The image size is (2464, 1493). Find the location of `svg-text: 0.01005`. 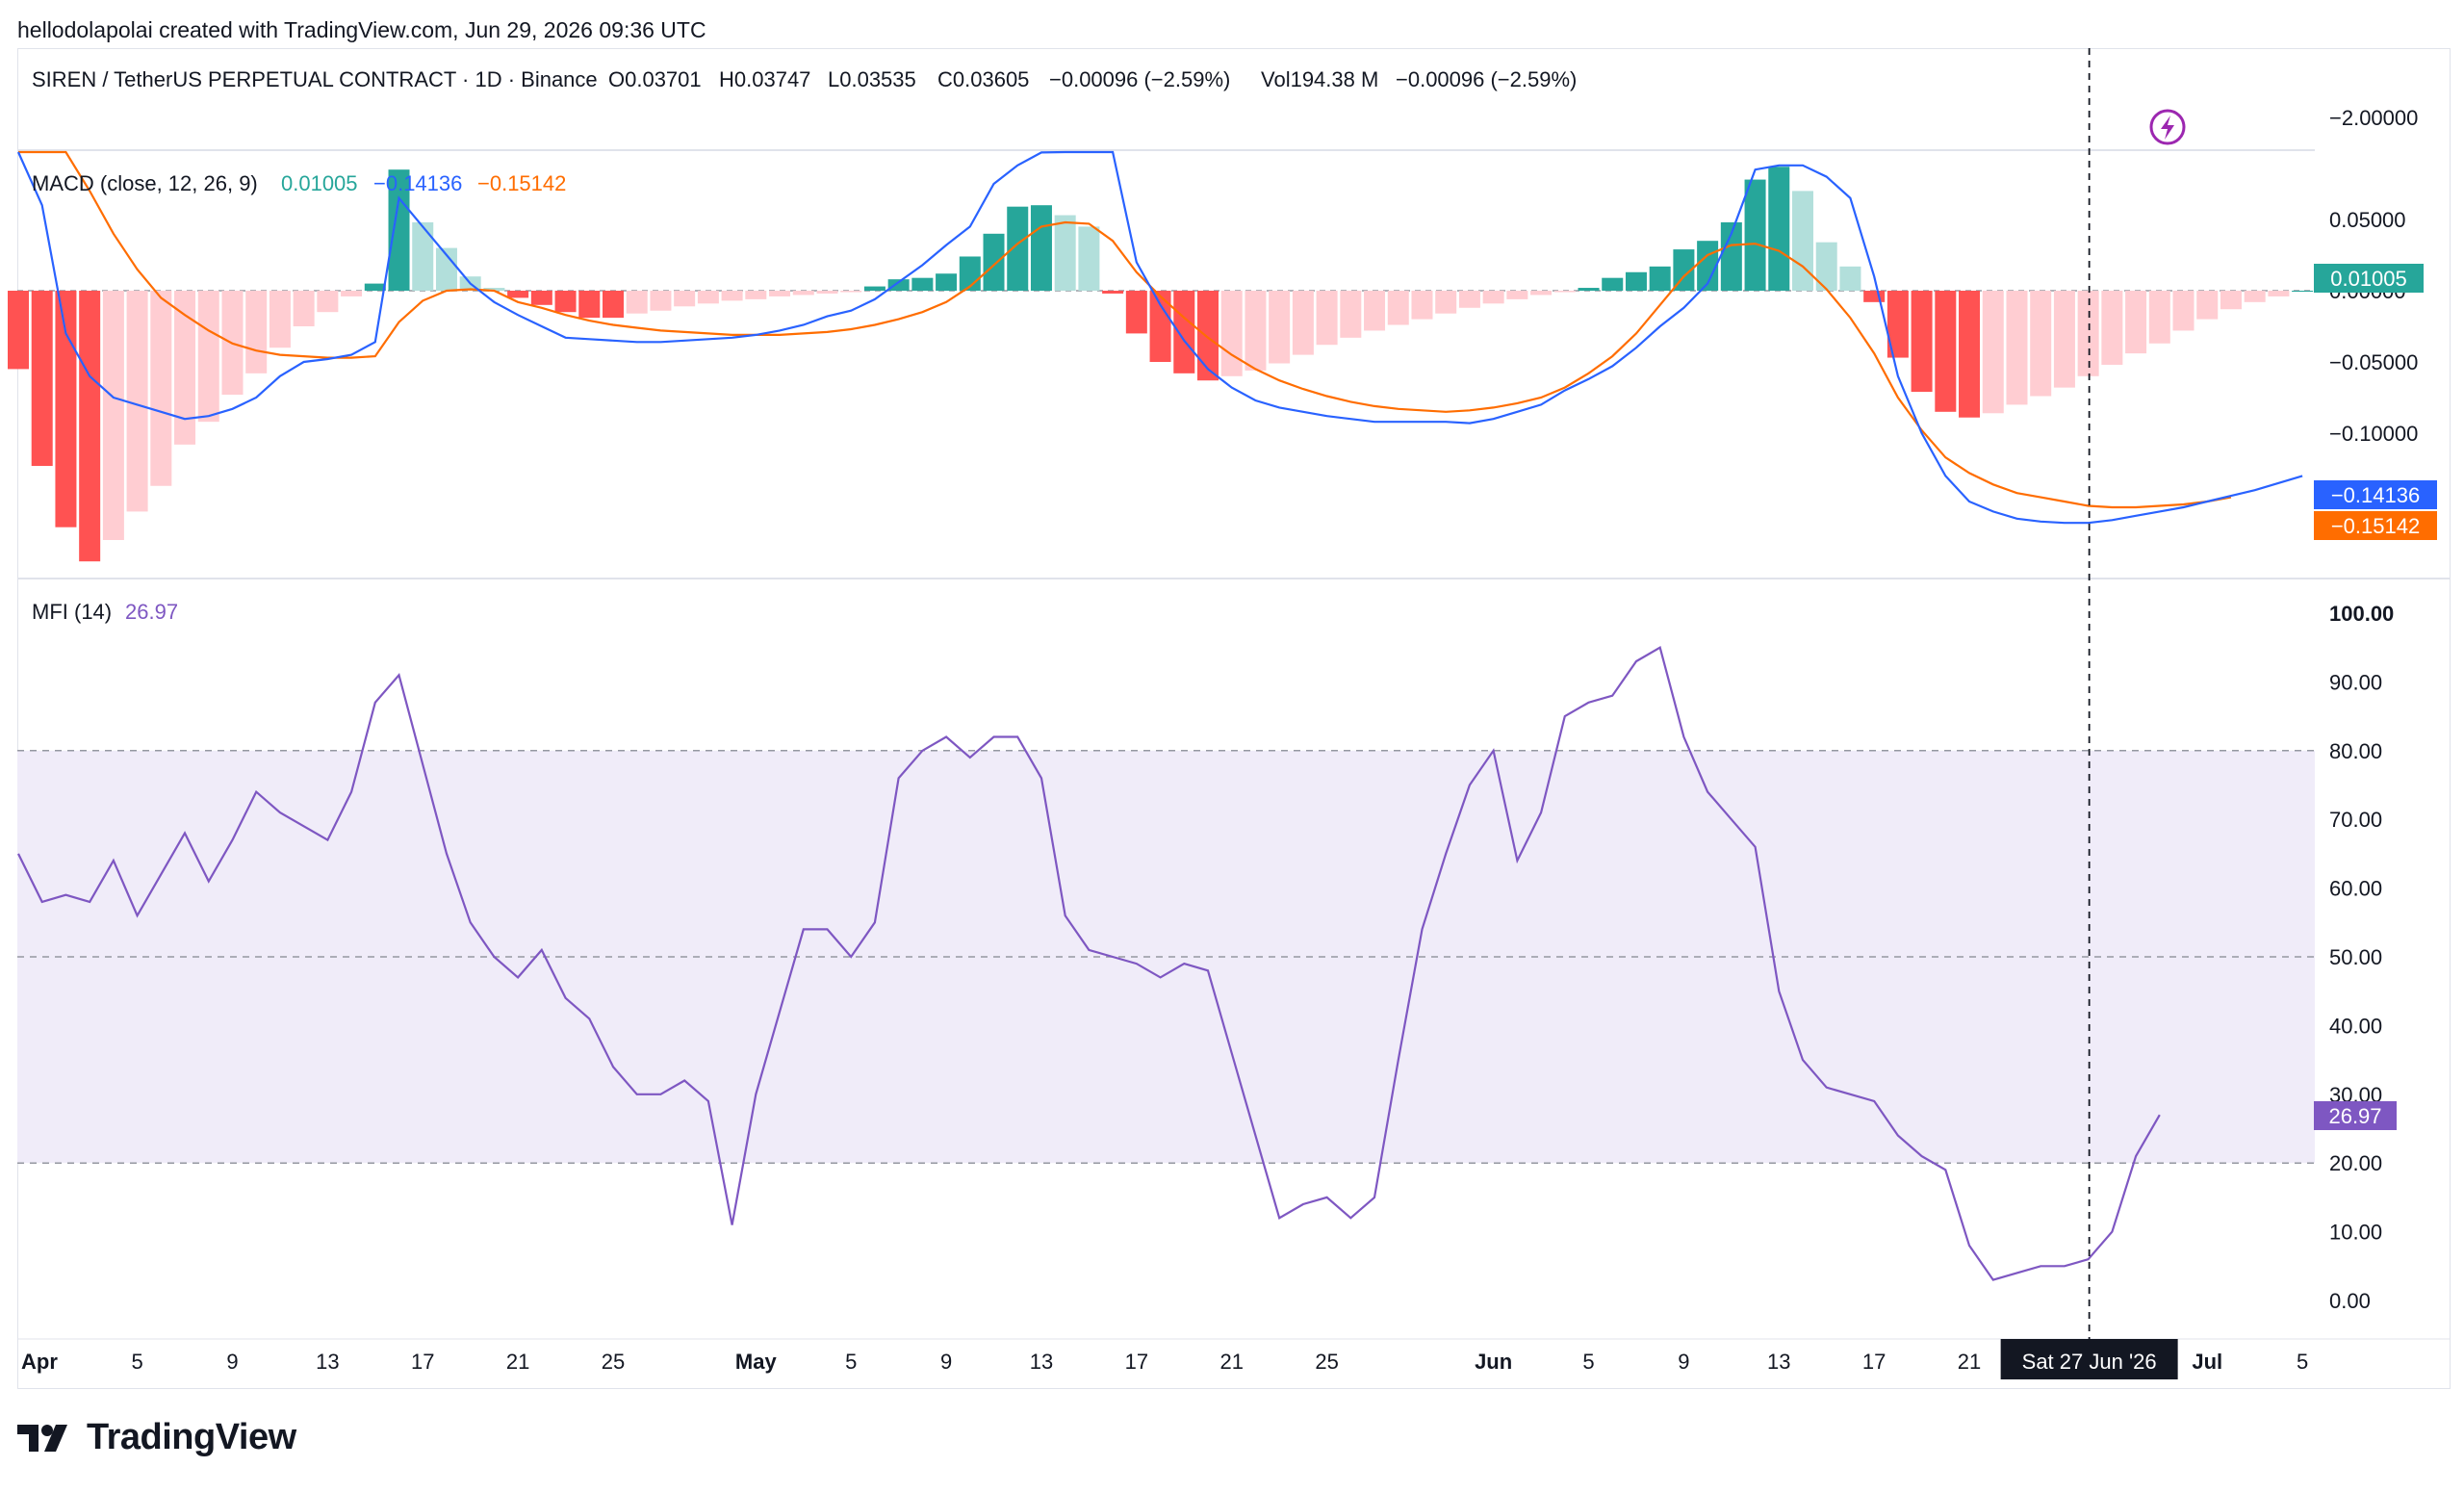

svg-text: 0.01005 is located at coordinates (2368, 279).